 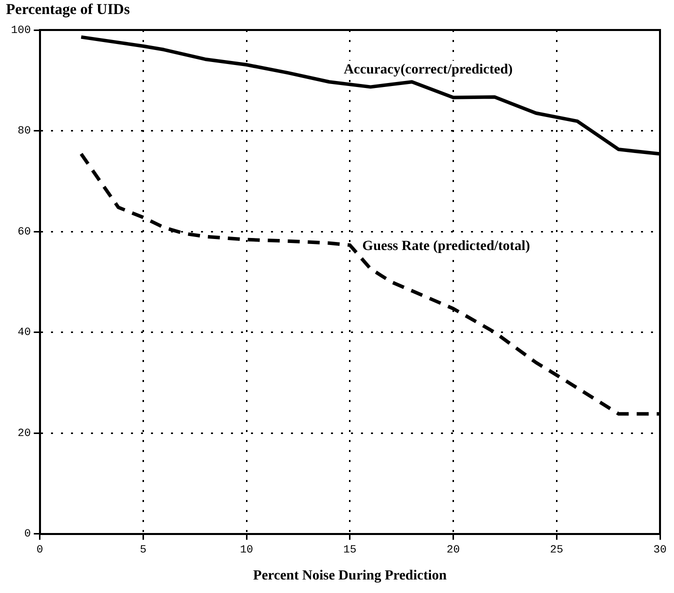 What do you see at coordinates (660, 550) in the screenshot?
I see `x-tick-label: 30` at bounding box center [660, 550].